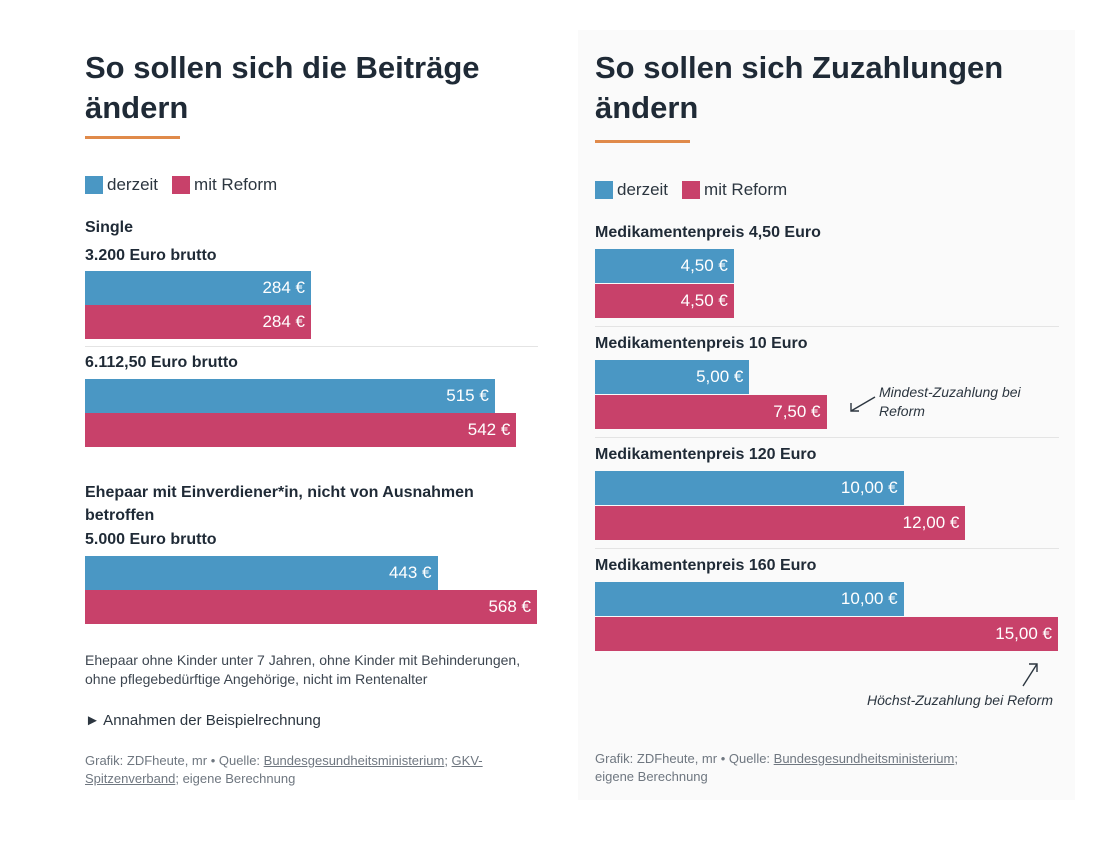 The width and height of the screenshot is (1118, 850). What do you see at coordinates (261, 573) in the screenshot?
I see `bar-current: 443 €` at bounding box center [261, 573].